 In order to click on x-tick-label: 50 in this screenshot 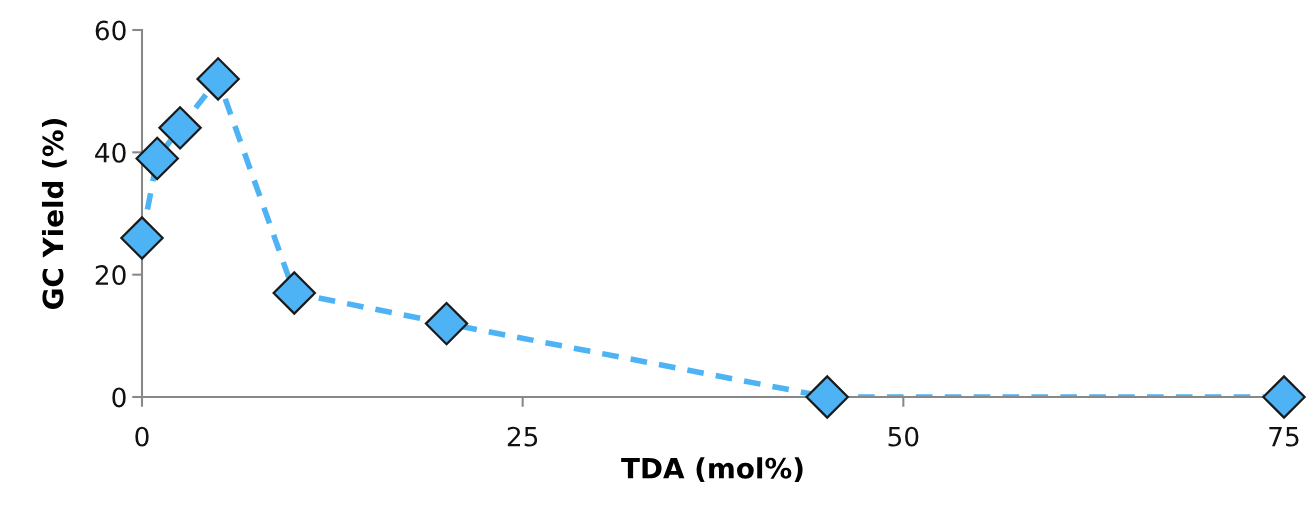, I will do `click(903, 436)`.